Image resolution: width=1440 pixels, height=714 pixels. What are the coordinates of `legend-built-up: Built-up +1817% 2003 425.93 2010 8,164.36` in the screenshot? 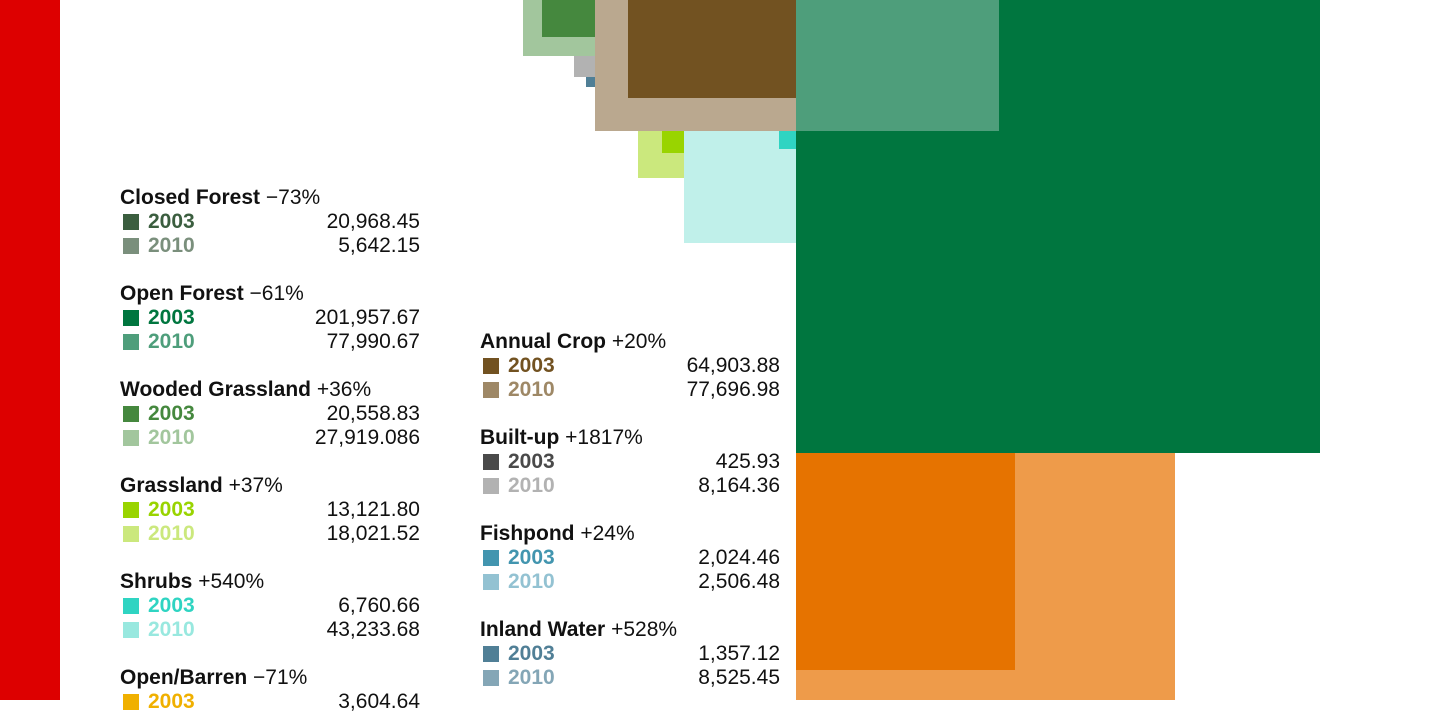 It's located at (630, 461).